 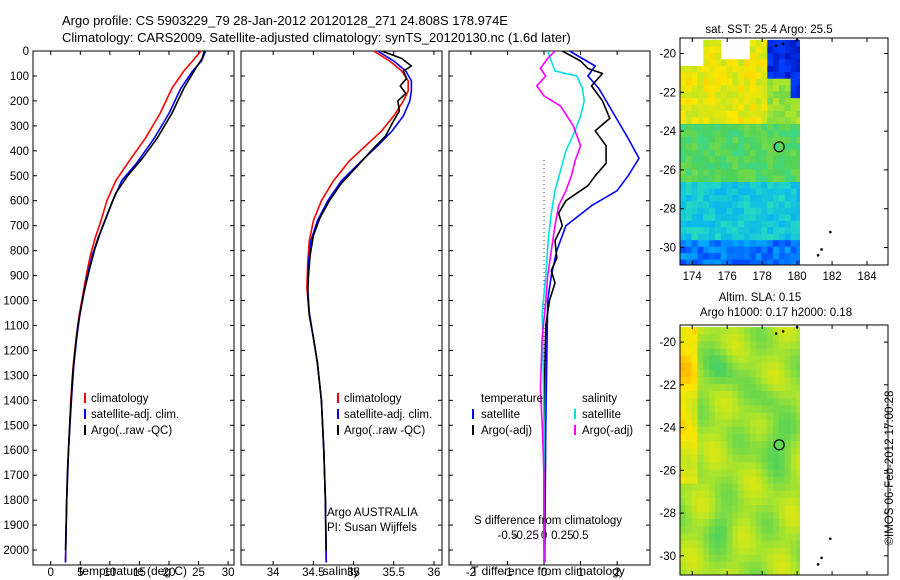 What do you see at coordinates (580, 573) in the screenshot?
I see `x-tick-label: 1` at bounding box center [580, 573].